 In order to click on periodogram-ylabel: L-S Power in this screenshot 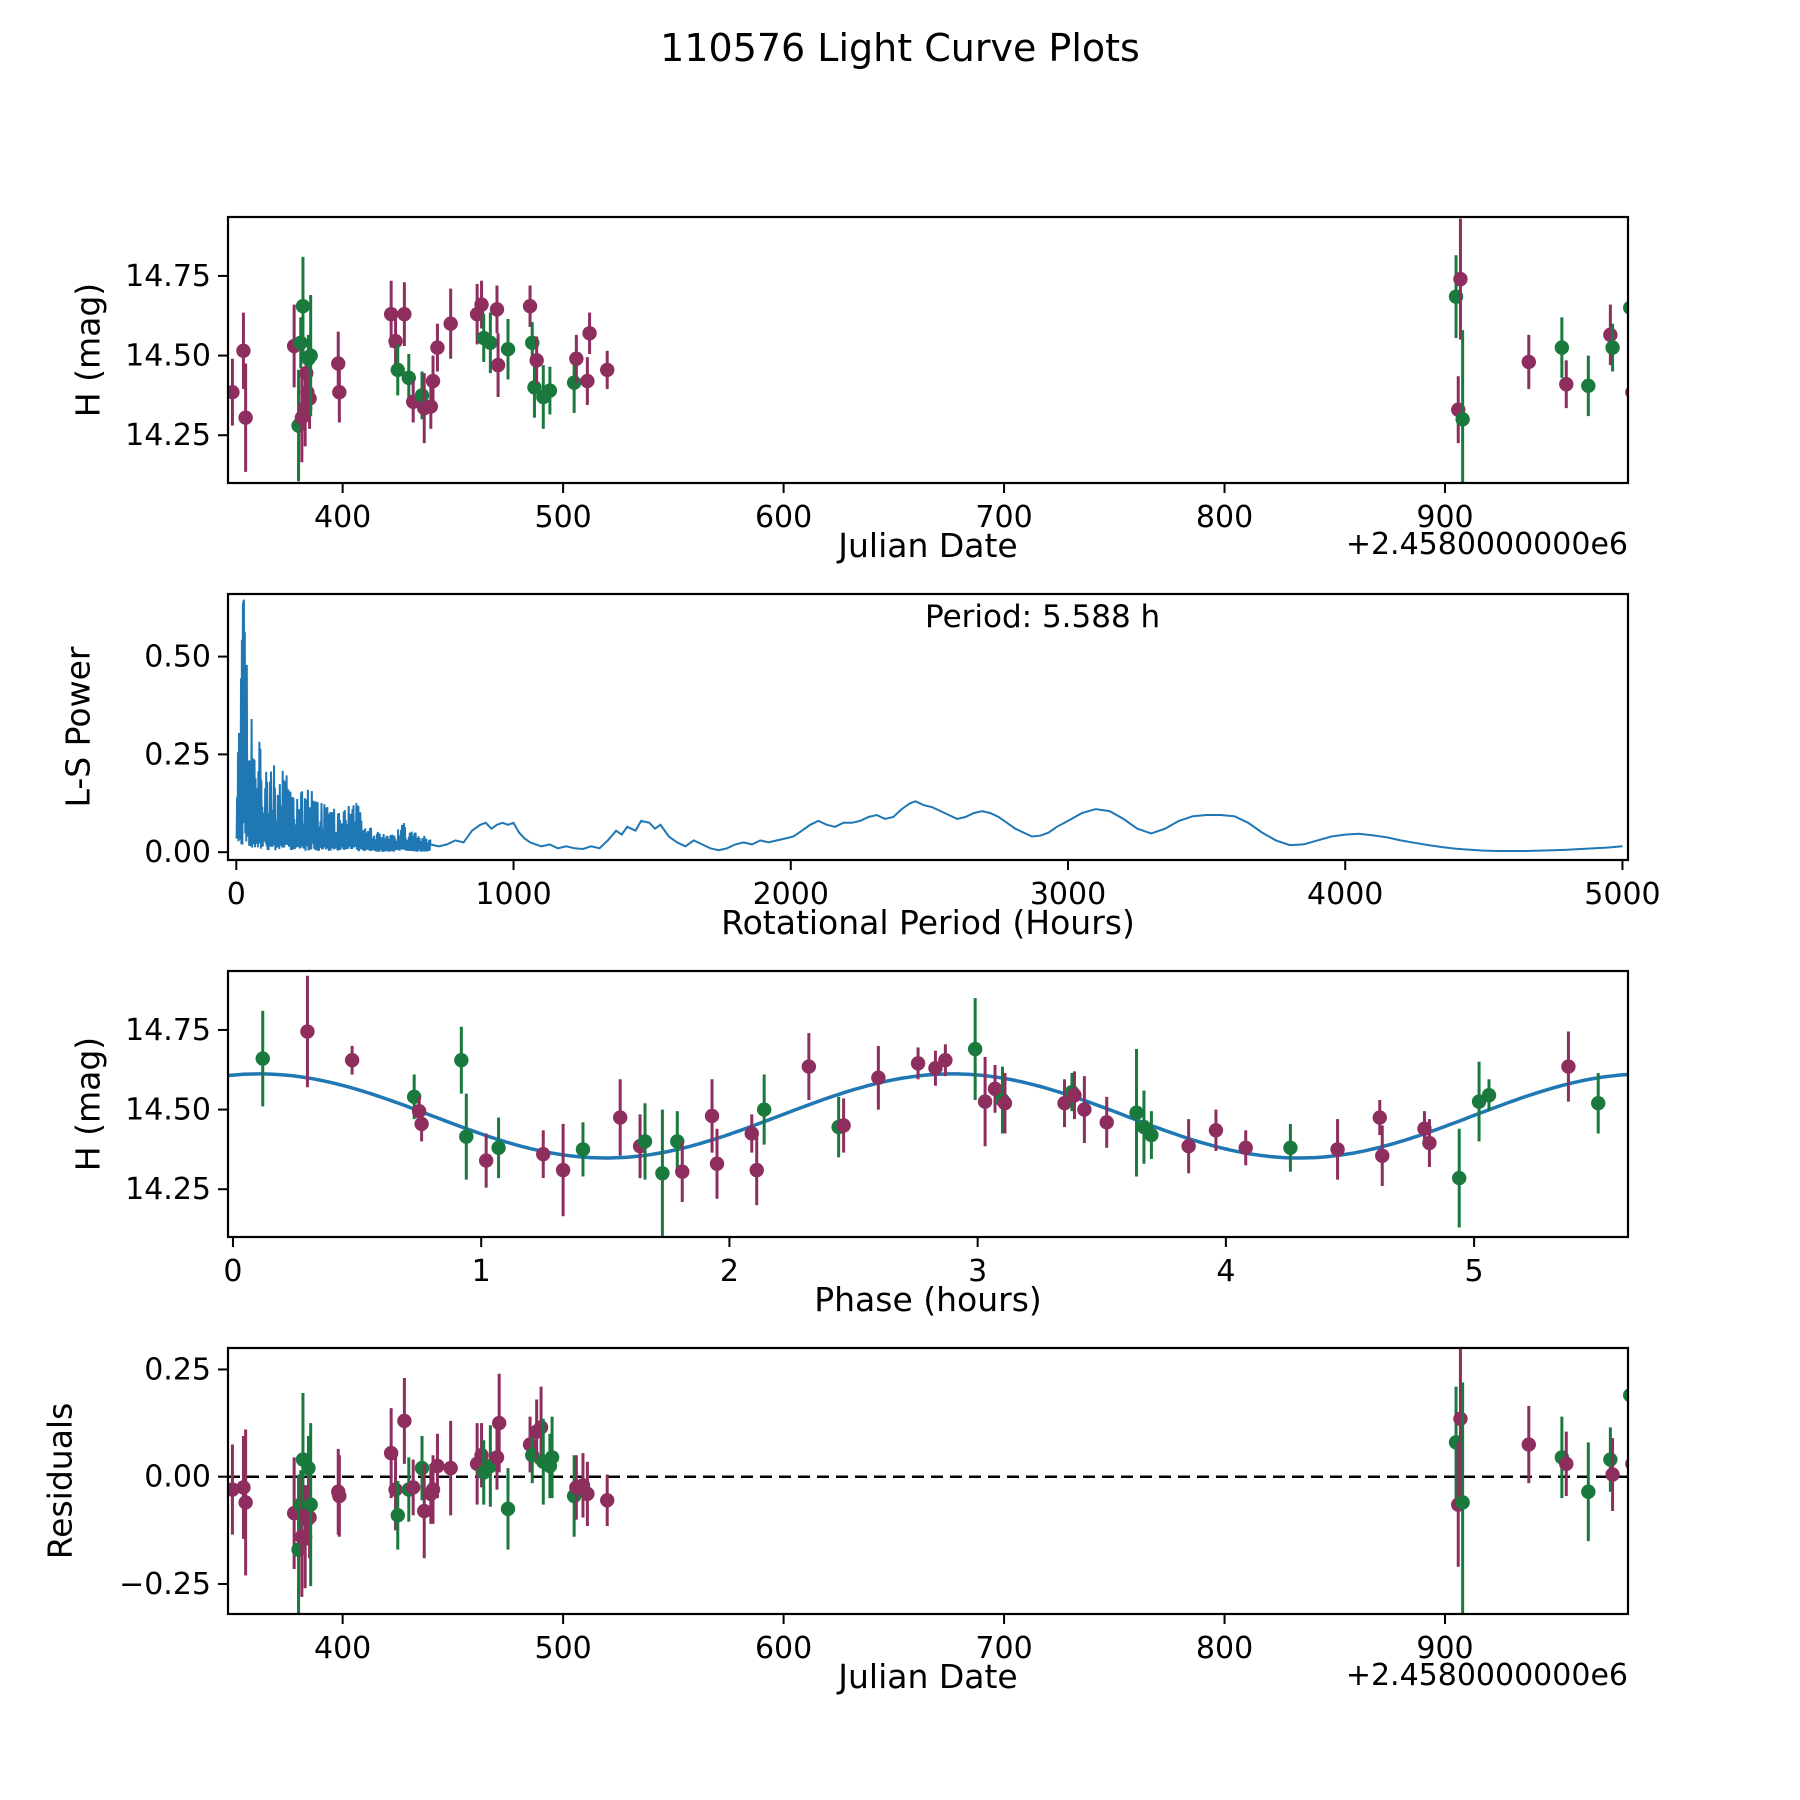, I will do `click(78, 727)`.